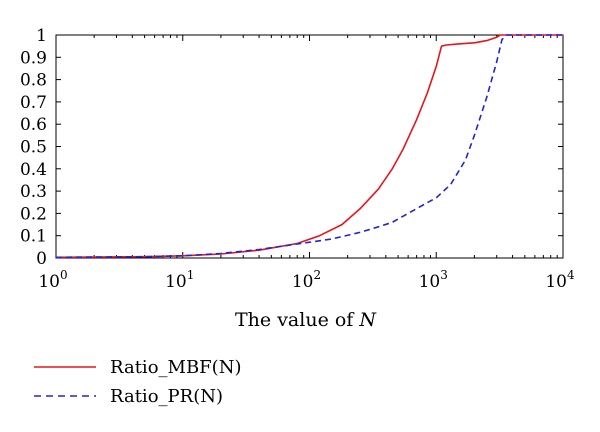  Describe the element at coordinates (306, 280) in the screenshot. I see `x-tick-label: 10²` at that location.